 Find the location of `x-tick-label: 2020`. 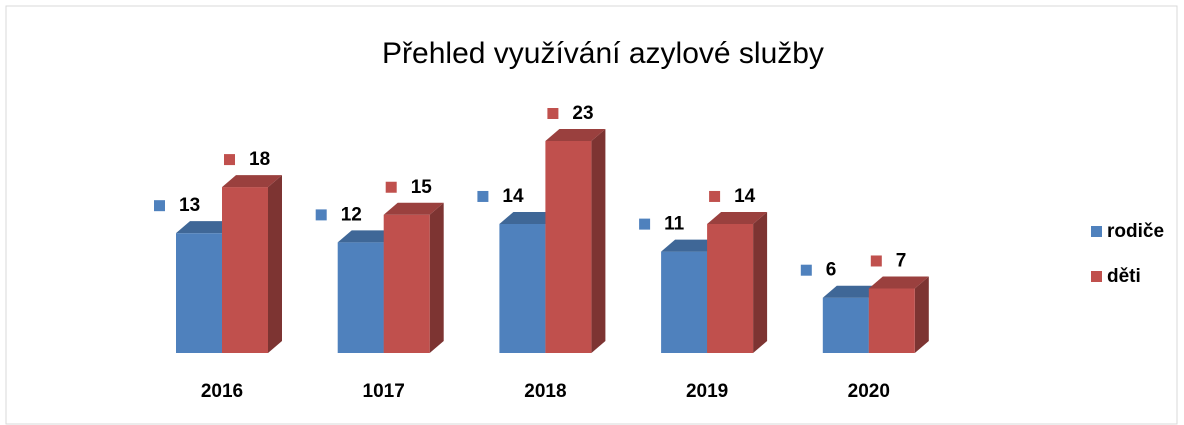

x-tick-label: 2020 is located at coordinates (869, 391).